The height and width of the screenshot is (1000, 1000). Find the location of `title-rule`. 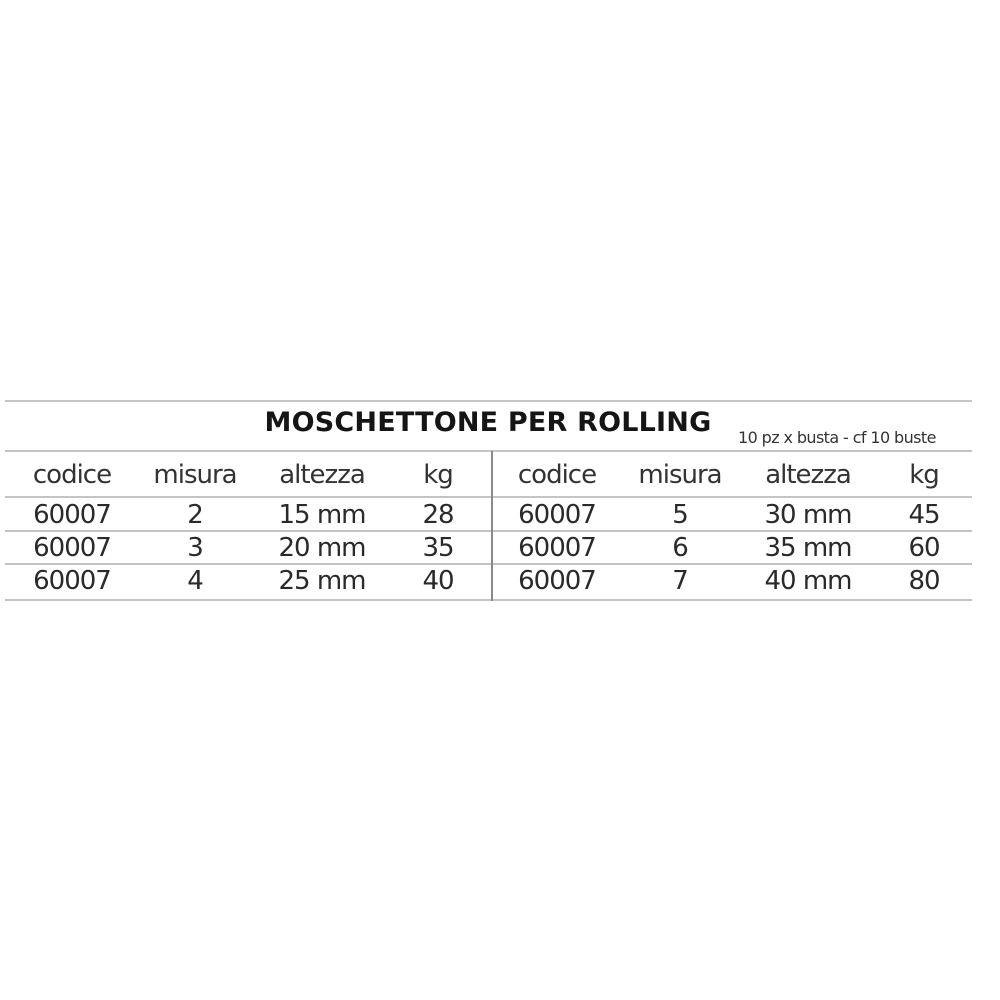

title-rule is located at coordinates (488, 451).